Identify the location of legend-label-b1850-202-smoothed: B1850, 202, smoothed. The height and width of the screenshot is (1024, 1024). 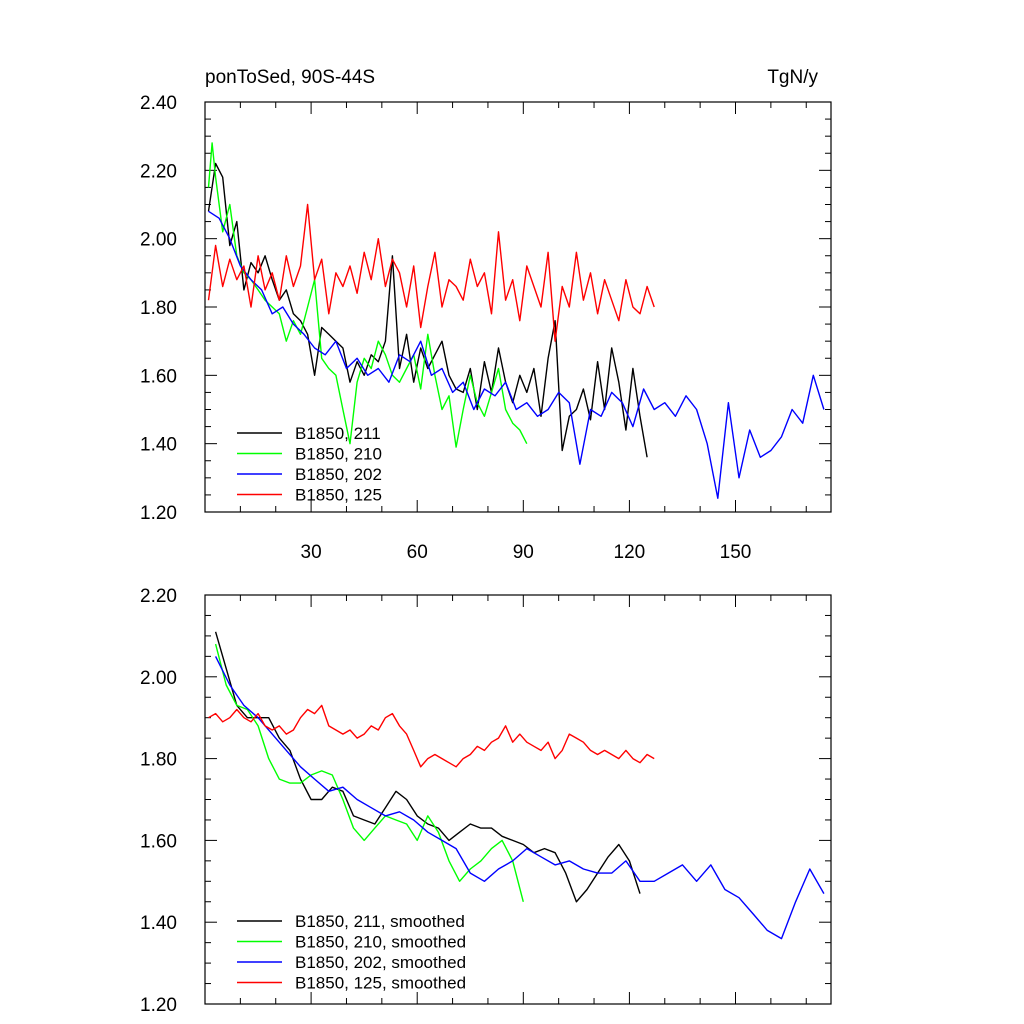
(380, 962).